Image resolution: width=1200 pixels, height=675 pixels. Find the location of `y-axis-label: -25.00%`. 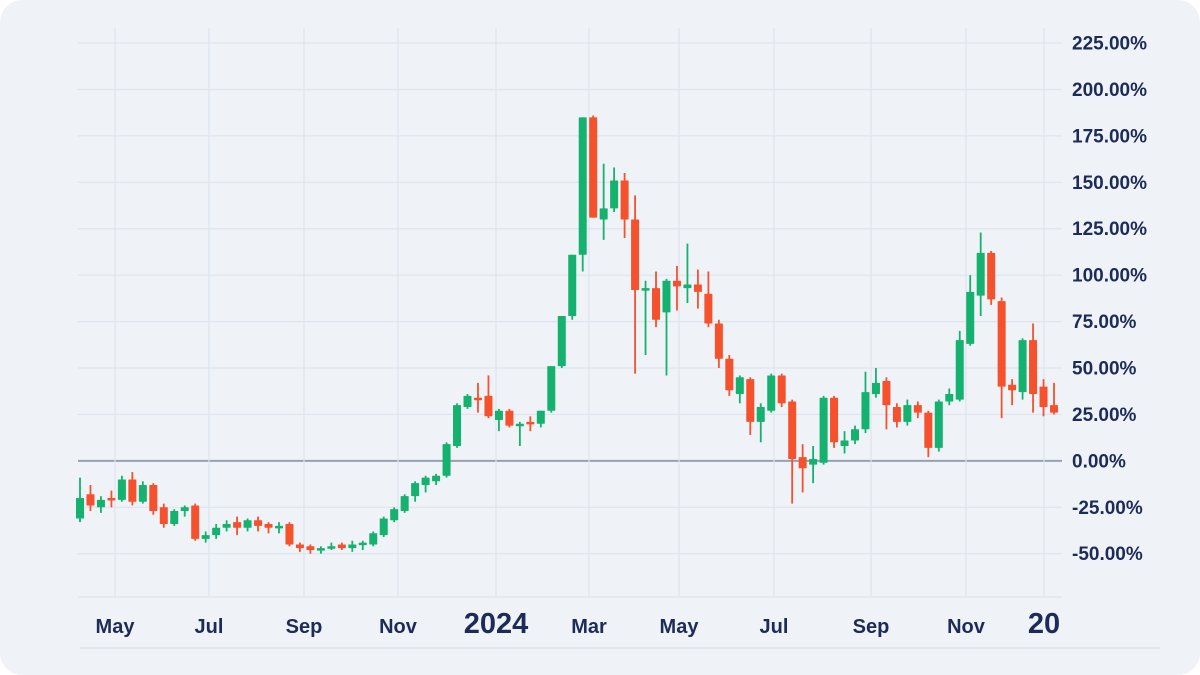

y-axis-label: -25.00% is located at coordinates (1107, 508).